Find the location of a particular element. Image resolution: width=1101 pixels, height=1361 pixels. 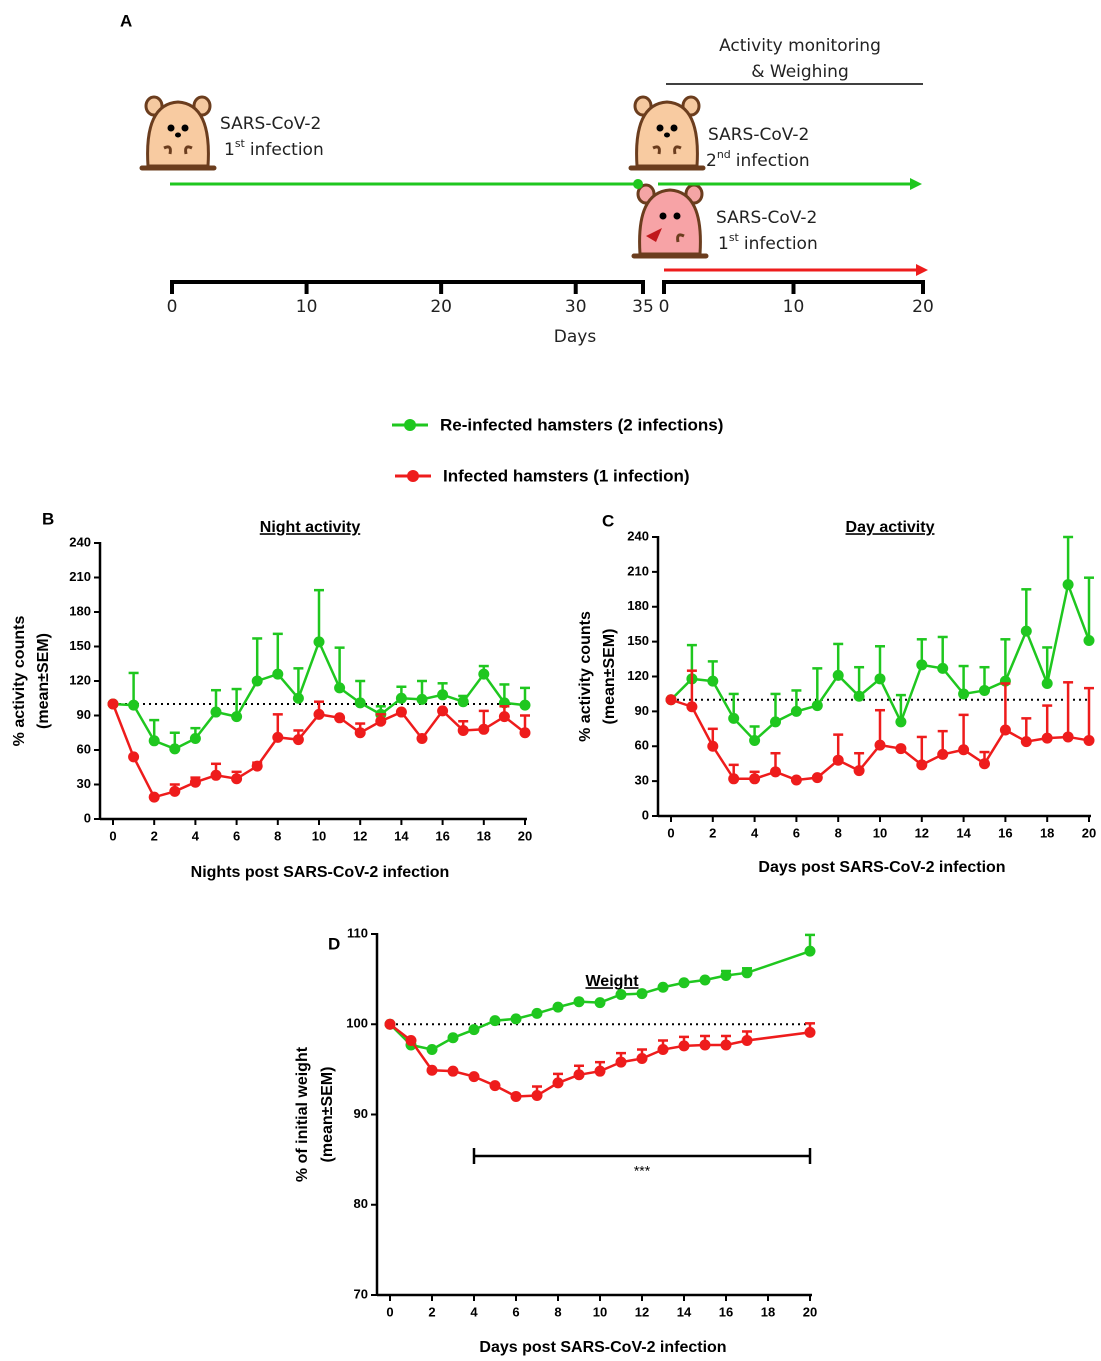

y-tick-label: 30 is located at coordinates (84, 783).